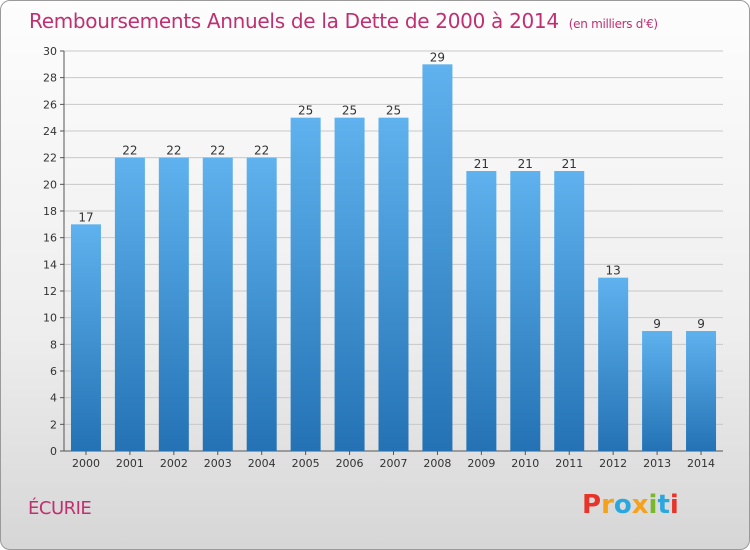 The width and height of the screenshot is (750, 550). Describe the element at coordinates (613, 463) in the screenshot. I see `x-tick-label: 2012` at that location.